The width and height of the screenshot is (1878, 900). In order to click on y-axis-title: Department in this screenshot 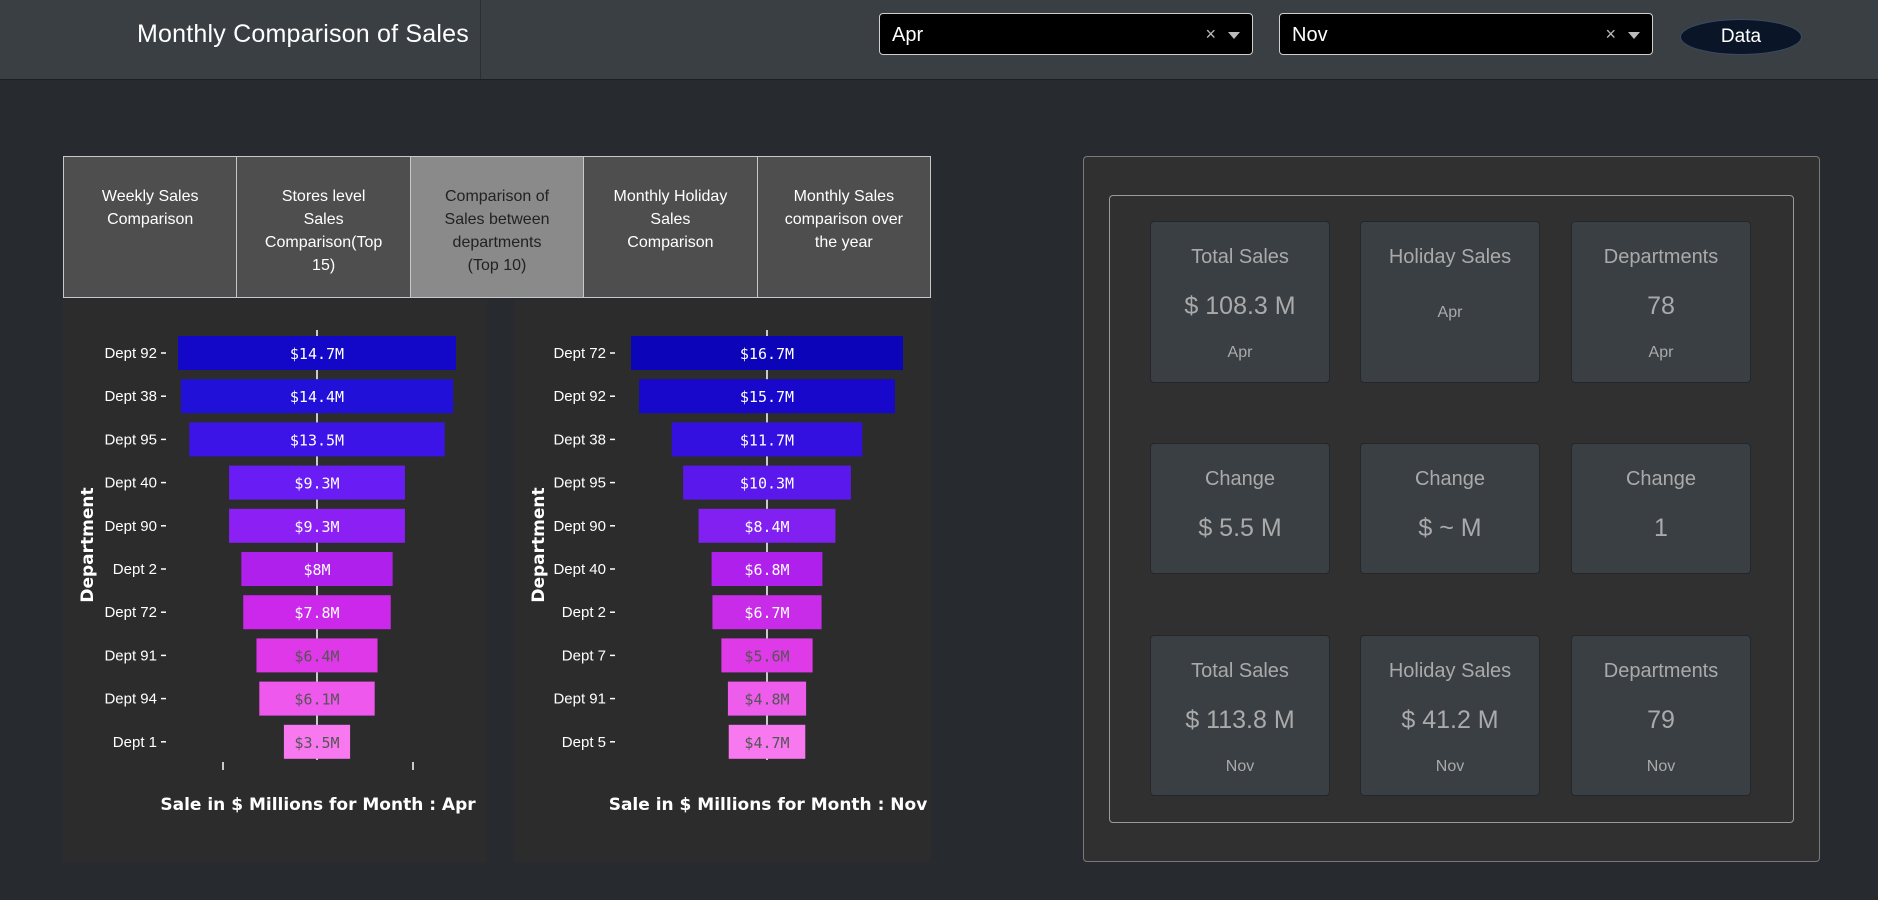, I will do `click(539, 544)`.